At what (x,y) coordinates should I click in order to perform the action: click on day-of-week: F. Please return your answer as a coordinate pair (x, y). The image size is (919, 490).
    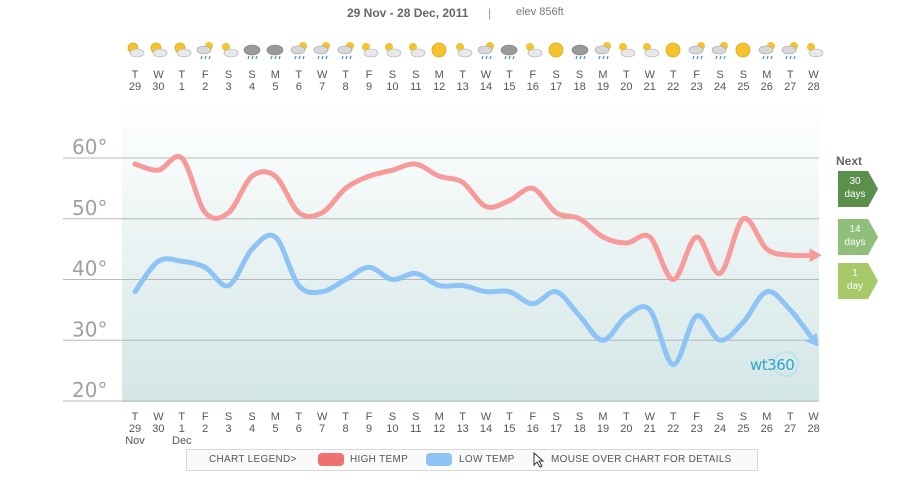
    Looking at the image, I should click on (369, 417).